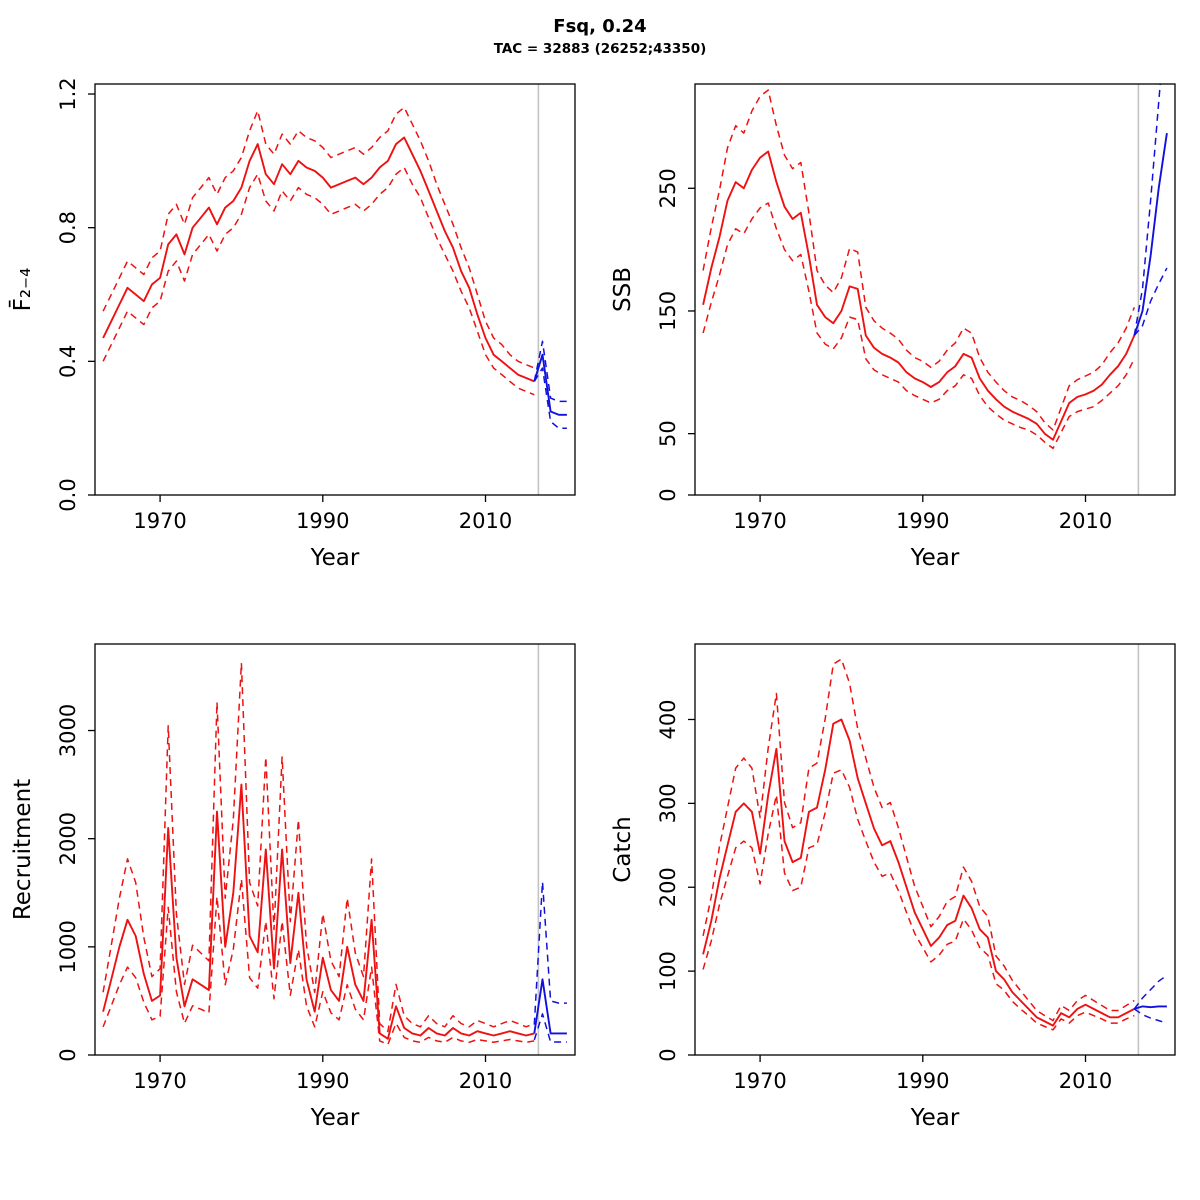 The height and width of the screenshot is (1200, 1200). Describe the element at coordinates (1150, 301) in the screenshot. I see `ssb-forecast-lower-ci-line` at that location.